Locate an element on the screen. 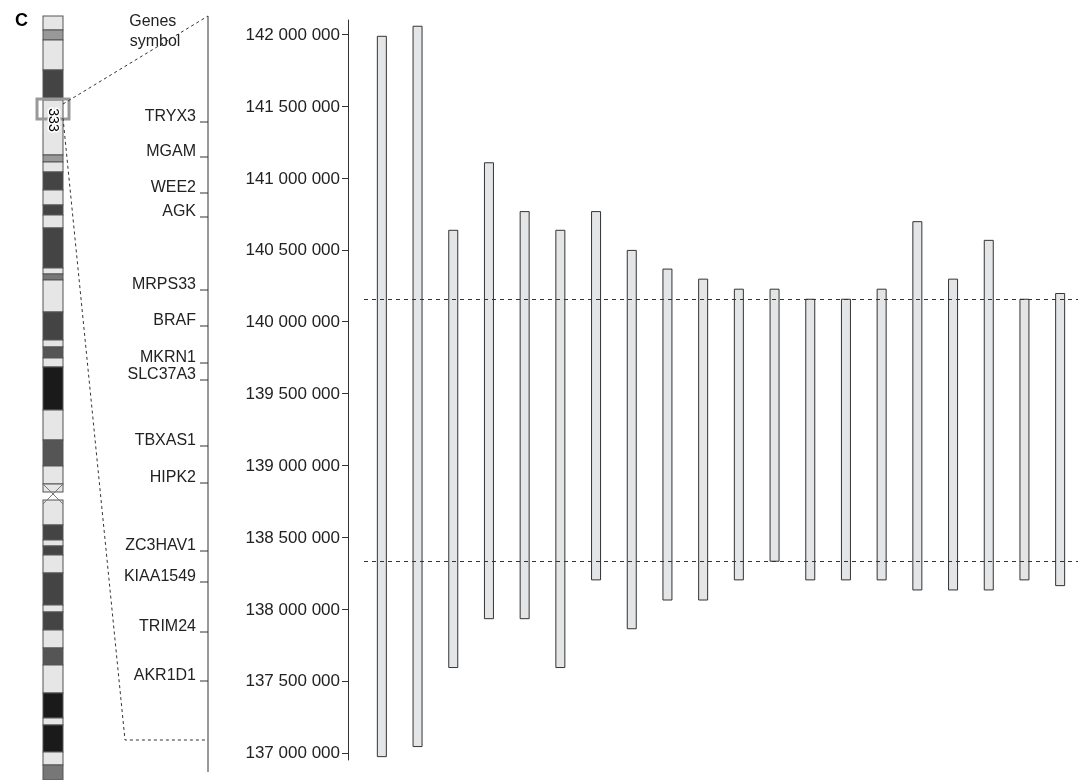 The image size is (1081, 780). text: MRPS33 is located at coordinates (164, 283).